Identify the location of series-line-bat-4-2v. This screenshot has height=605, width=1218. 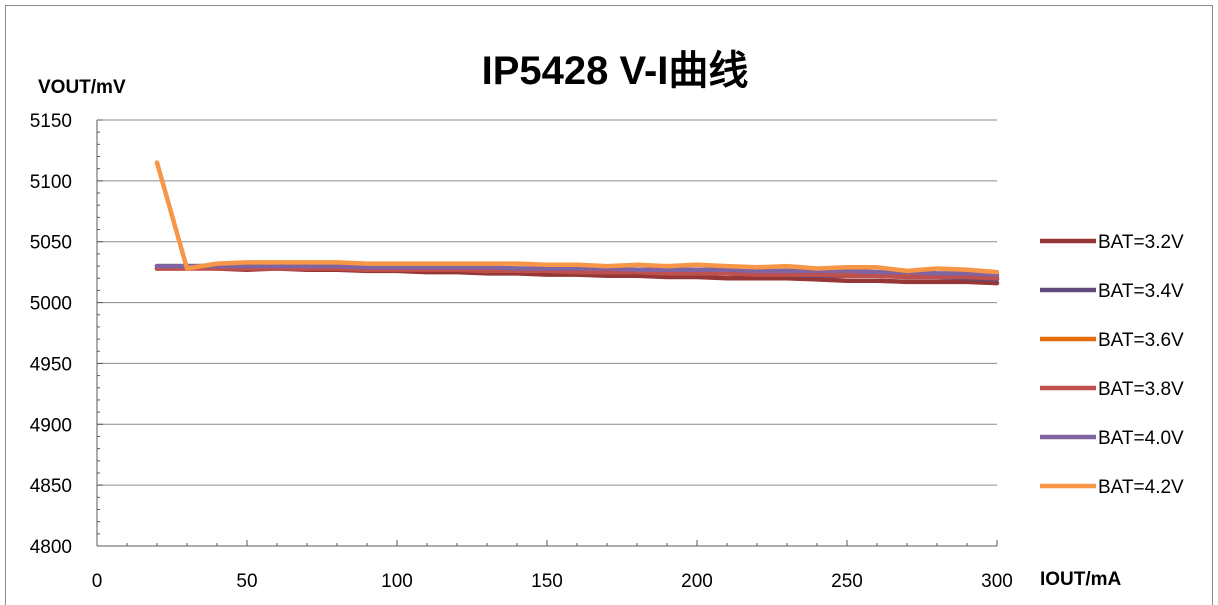
(577, 217).